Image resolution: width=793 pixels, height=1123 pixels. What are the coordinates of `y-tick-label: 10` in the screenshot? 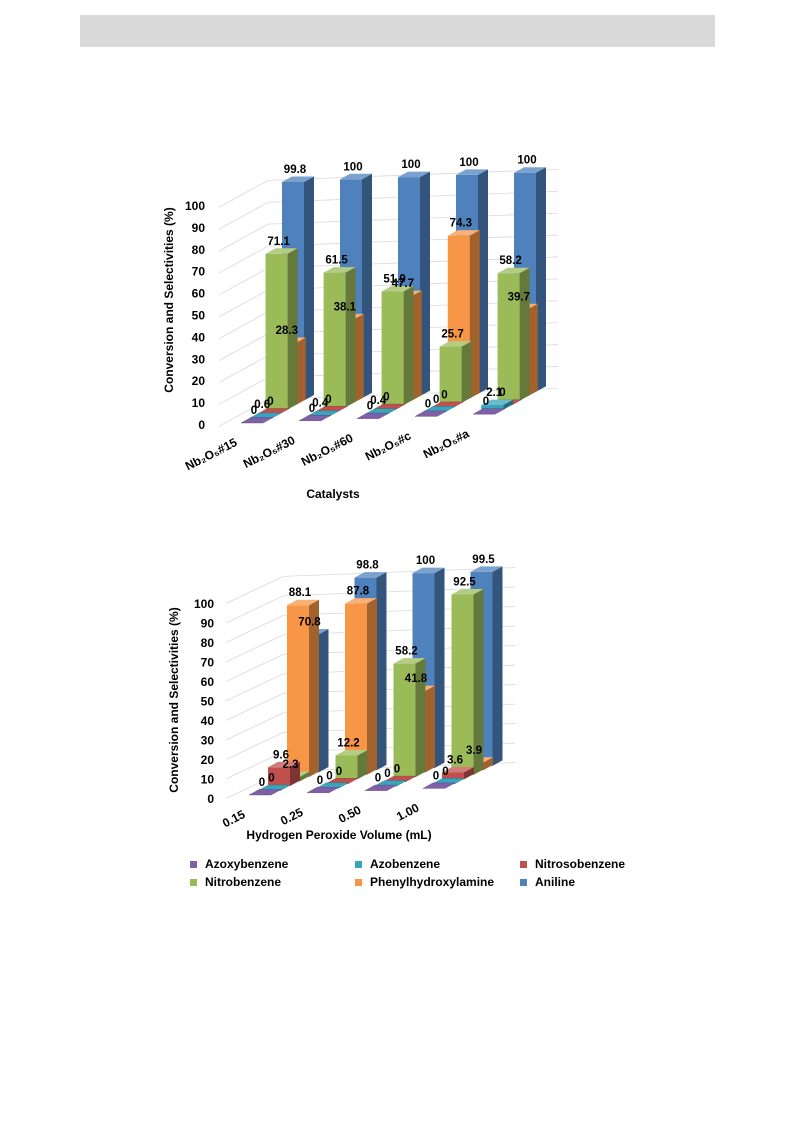 It's located at (208, 780).